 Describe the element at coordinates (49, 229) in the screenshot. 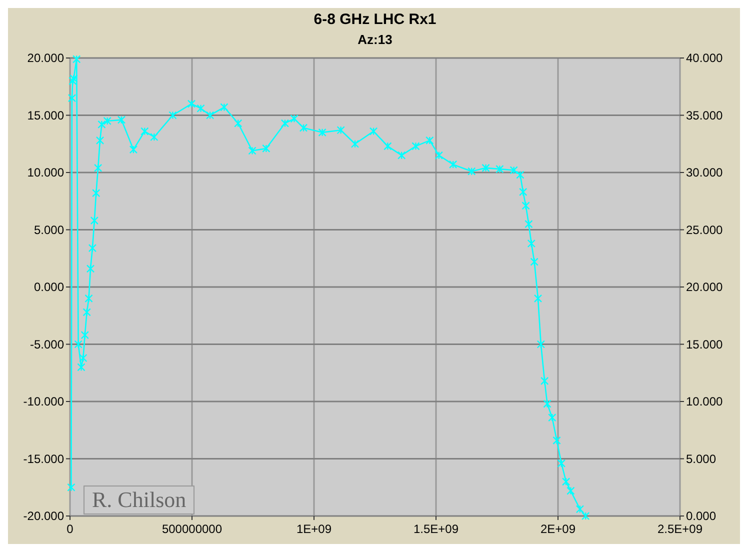

I see `y-tick-label: 5.000` at that location.